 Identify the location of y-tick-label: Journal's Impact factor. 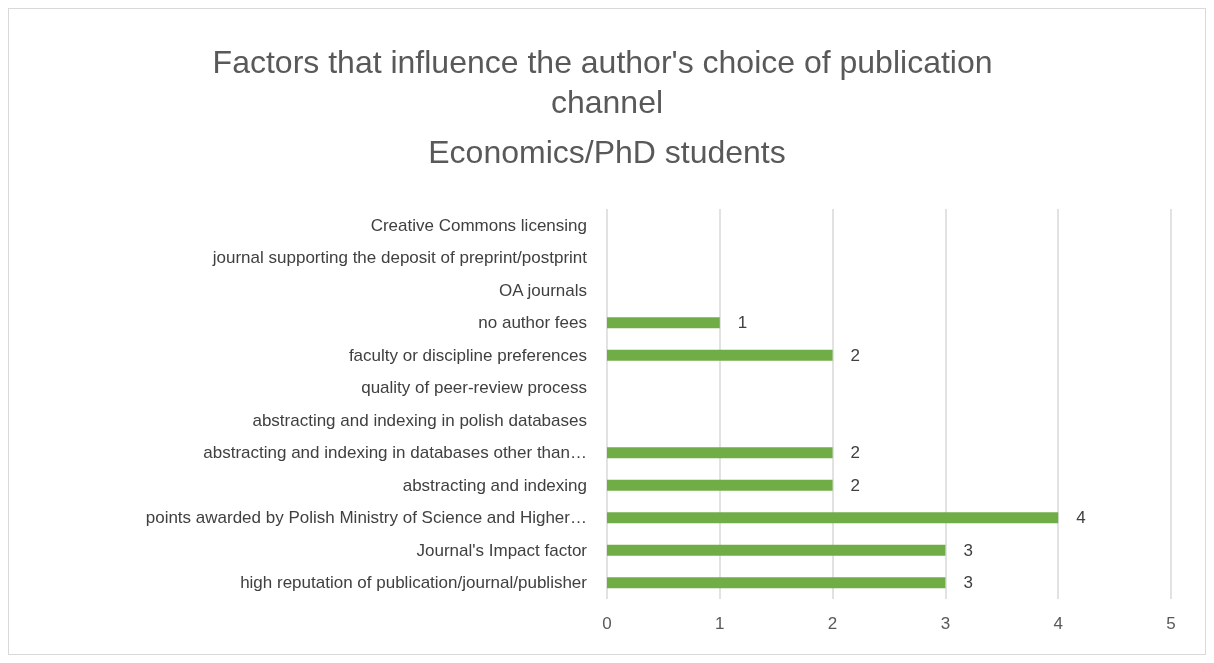
(502, 550).